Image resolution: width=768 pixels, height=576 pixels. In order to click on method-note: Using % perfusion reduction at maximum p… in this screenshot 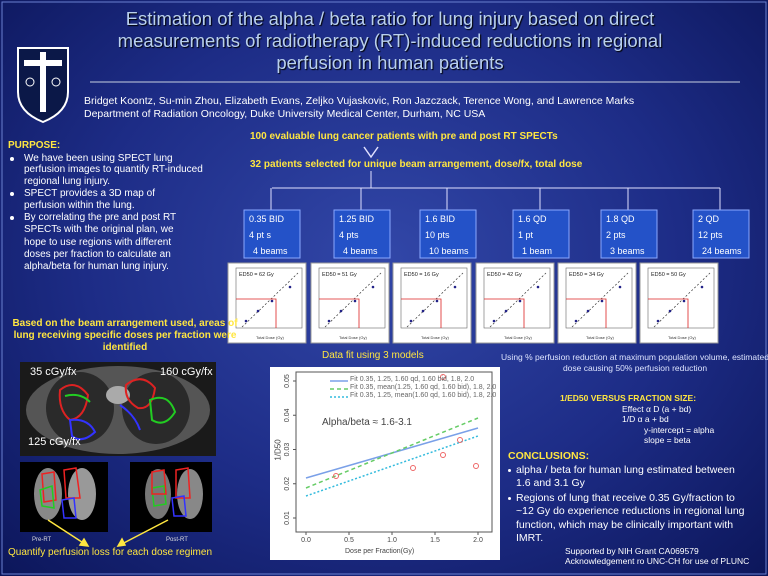, I will do `click(634, 362)`.